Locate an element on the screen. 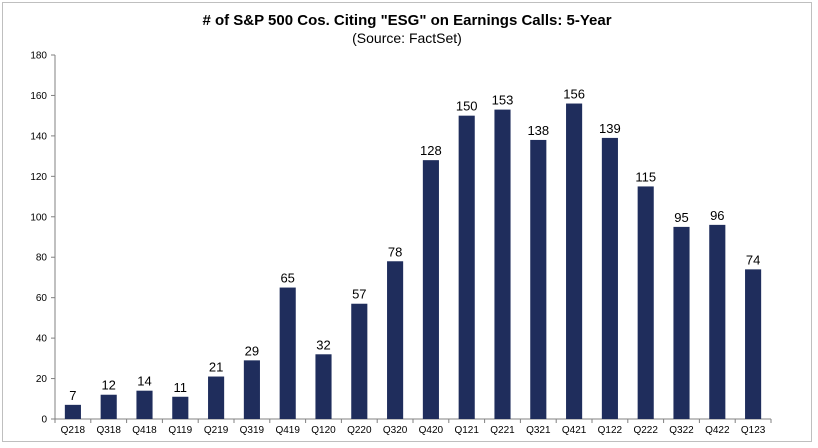 This screenshot has width=818, height=448. data-label: 128 is located at coordinates (431, 150).